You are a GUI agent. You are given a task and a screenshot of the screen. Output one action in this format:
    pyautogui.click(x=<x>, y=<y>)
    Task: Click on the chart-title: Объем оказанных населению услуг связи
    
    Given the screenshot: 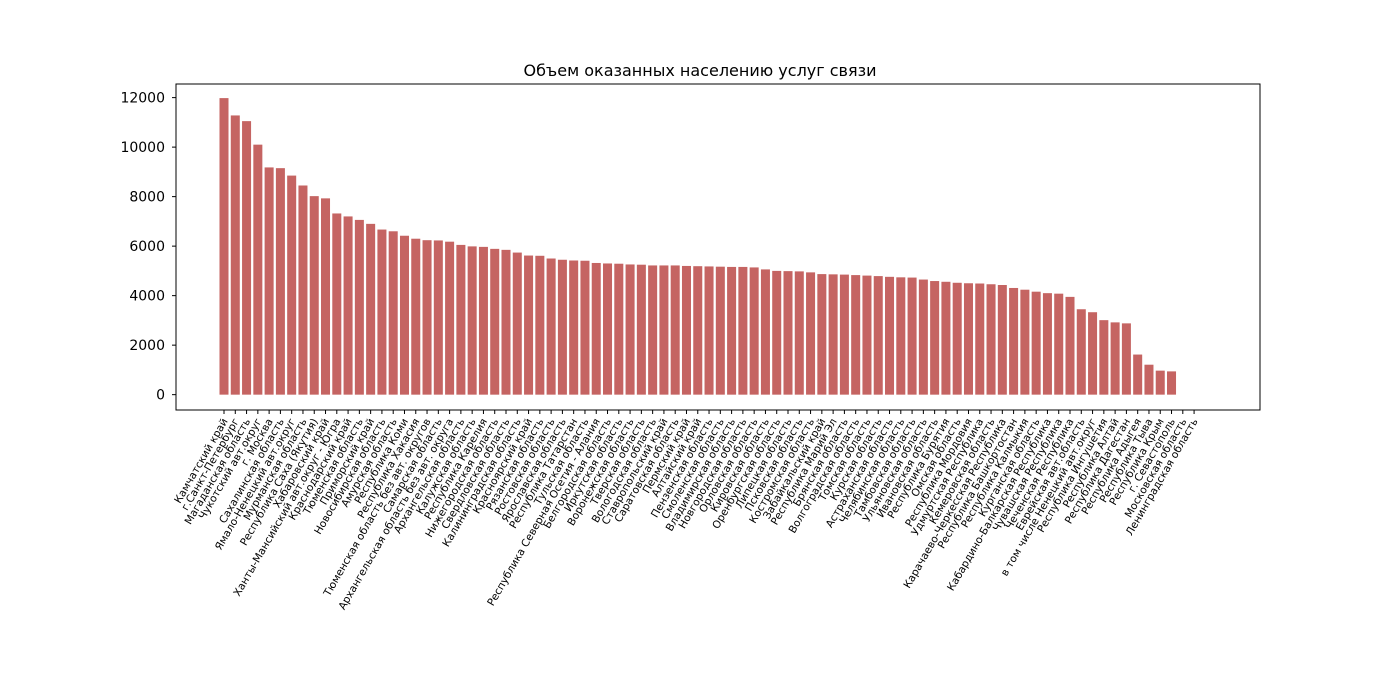 What is the action you would take?
    pyautogui.click(x=699, y=70)
    